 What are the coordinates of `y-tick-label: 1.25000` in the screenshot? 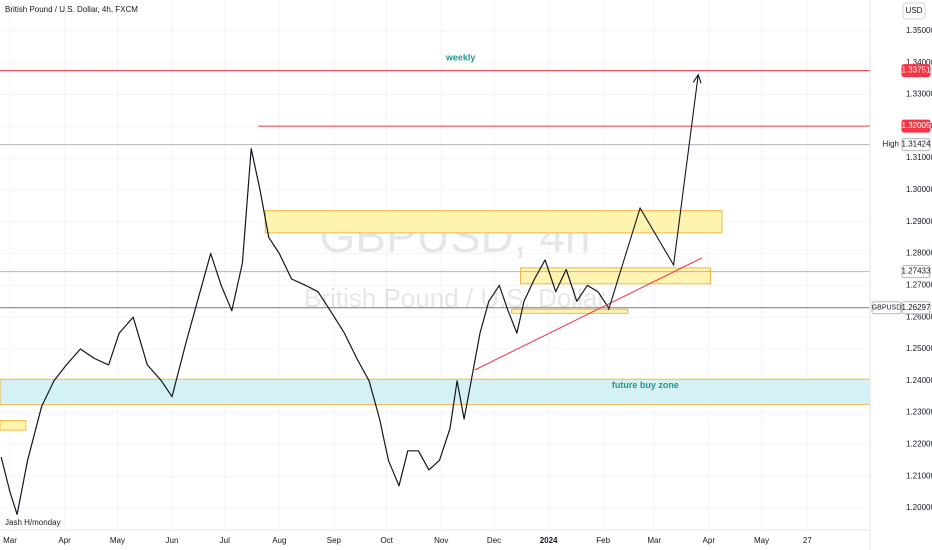 It's located at (919, 348).